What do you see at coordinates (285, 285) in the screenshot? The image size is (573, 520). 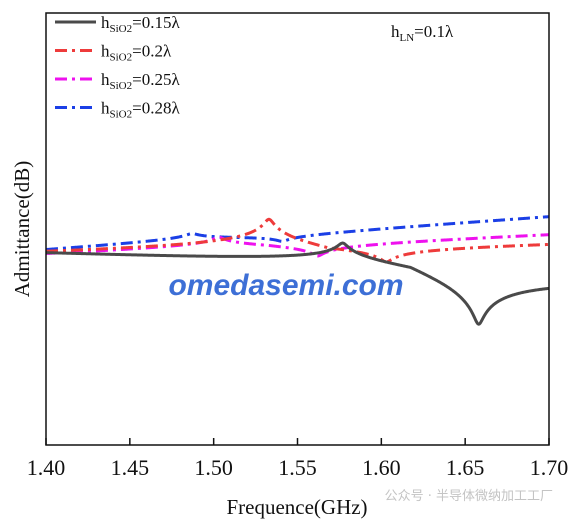 I see `watermark: omedasemi.com` at bounding box center [285, 285].